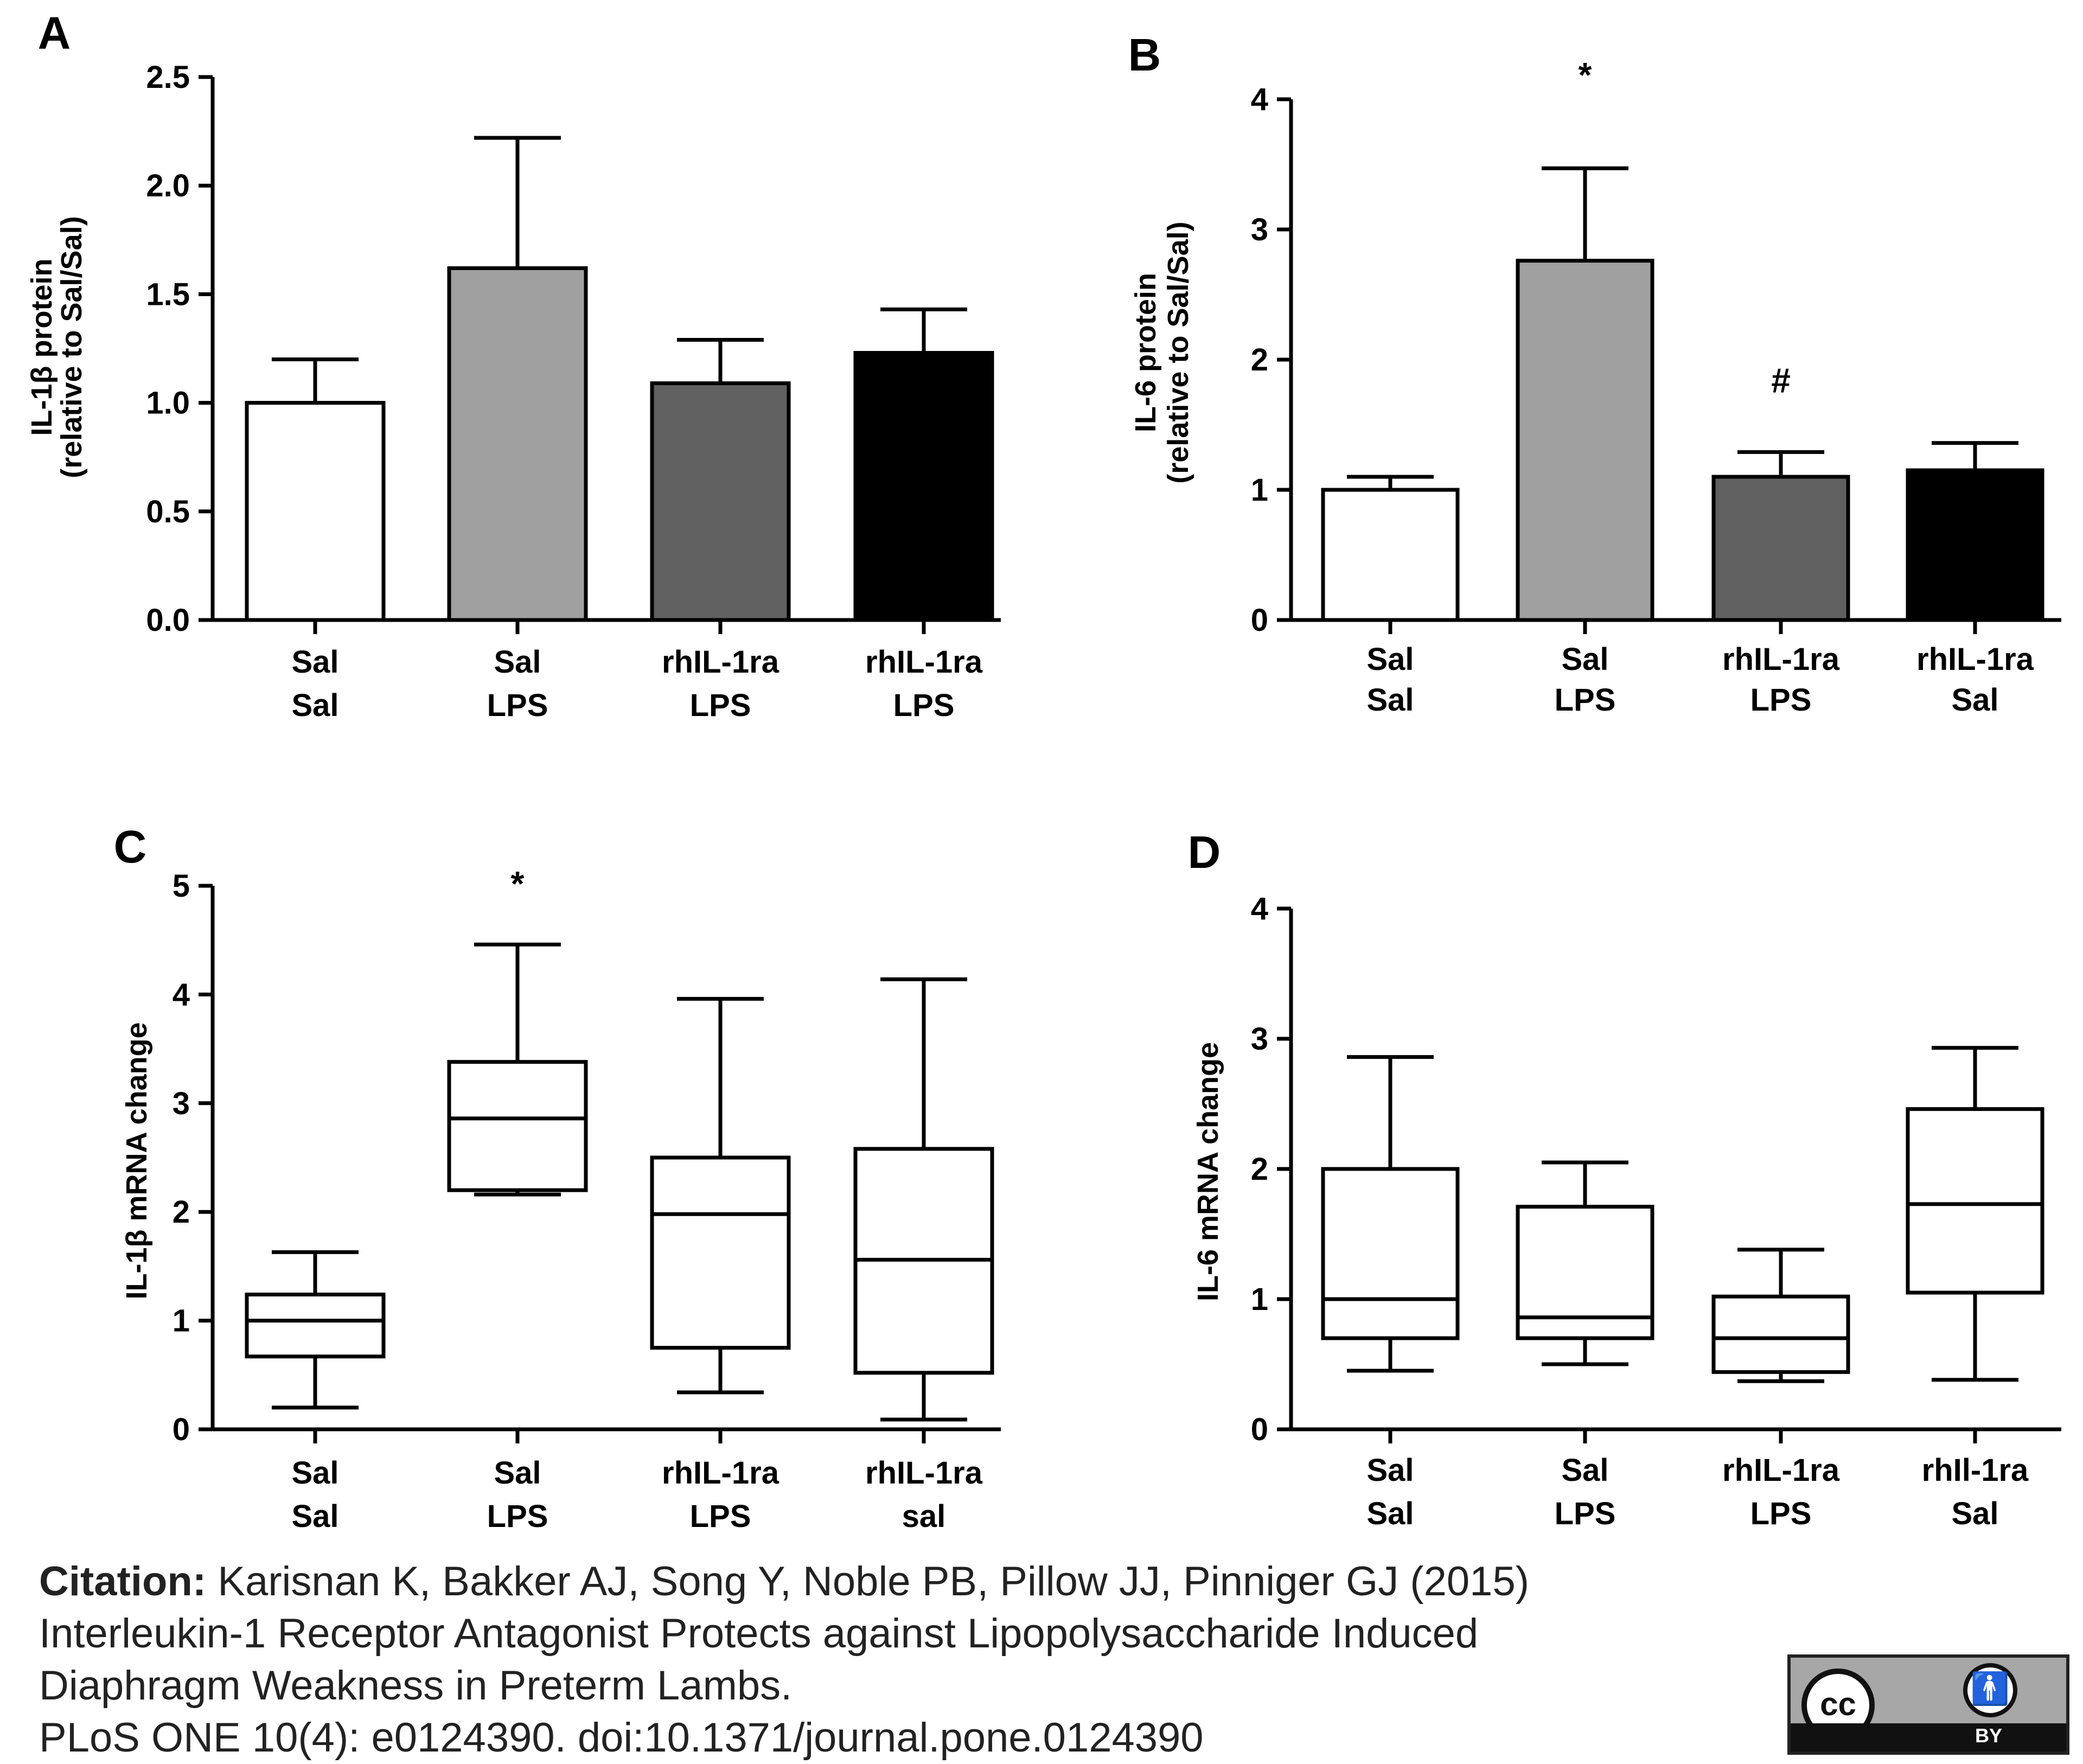 Image resolution: width=2083 pixels, height=1764 pixels. I want to click on significance-marker: #, so click(1781, 380).